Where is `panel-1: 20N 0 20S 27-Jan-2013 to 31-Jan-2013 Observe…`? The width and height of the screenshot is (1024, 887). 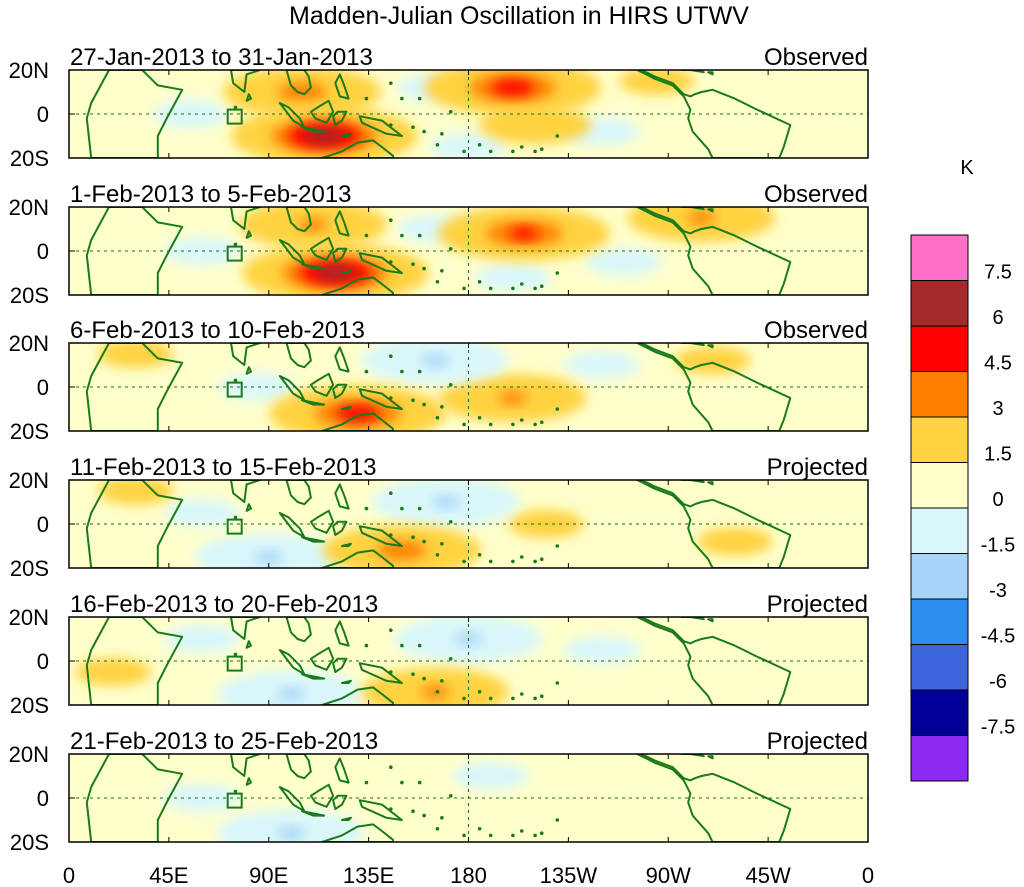
panel-1: 20N 0 20S 27-Jan-2013 to 31-Jan-2013 Observe… is located at coordinates (439, 107).